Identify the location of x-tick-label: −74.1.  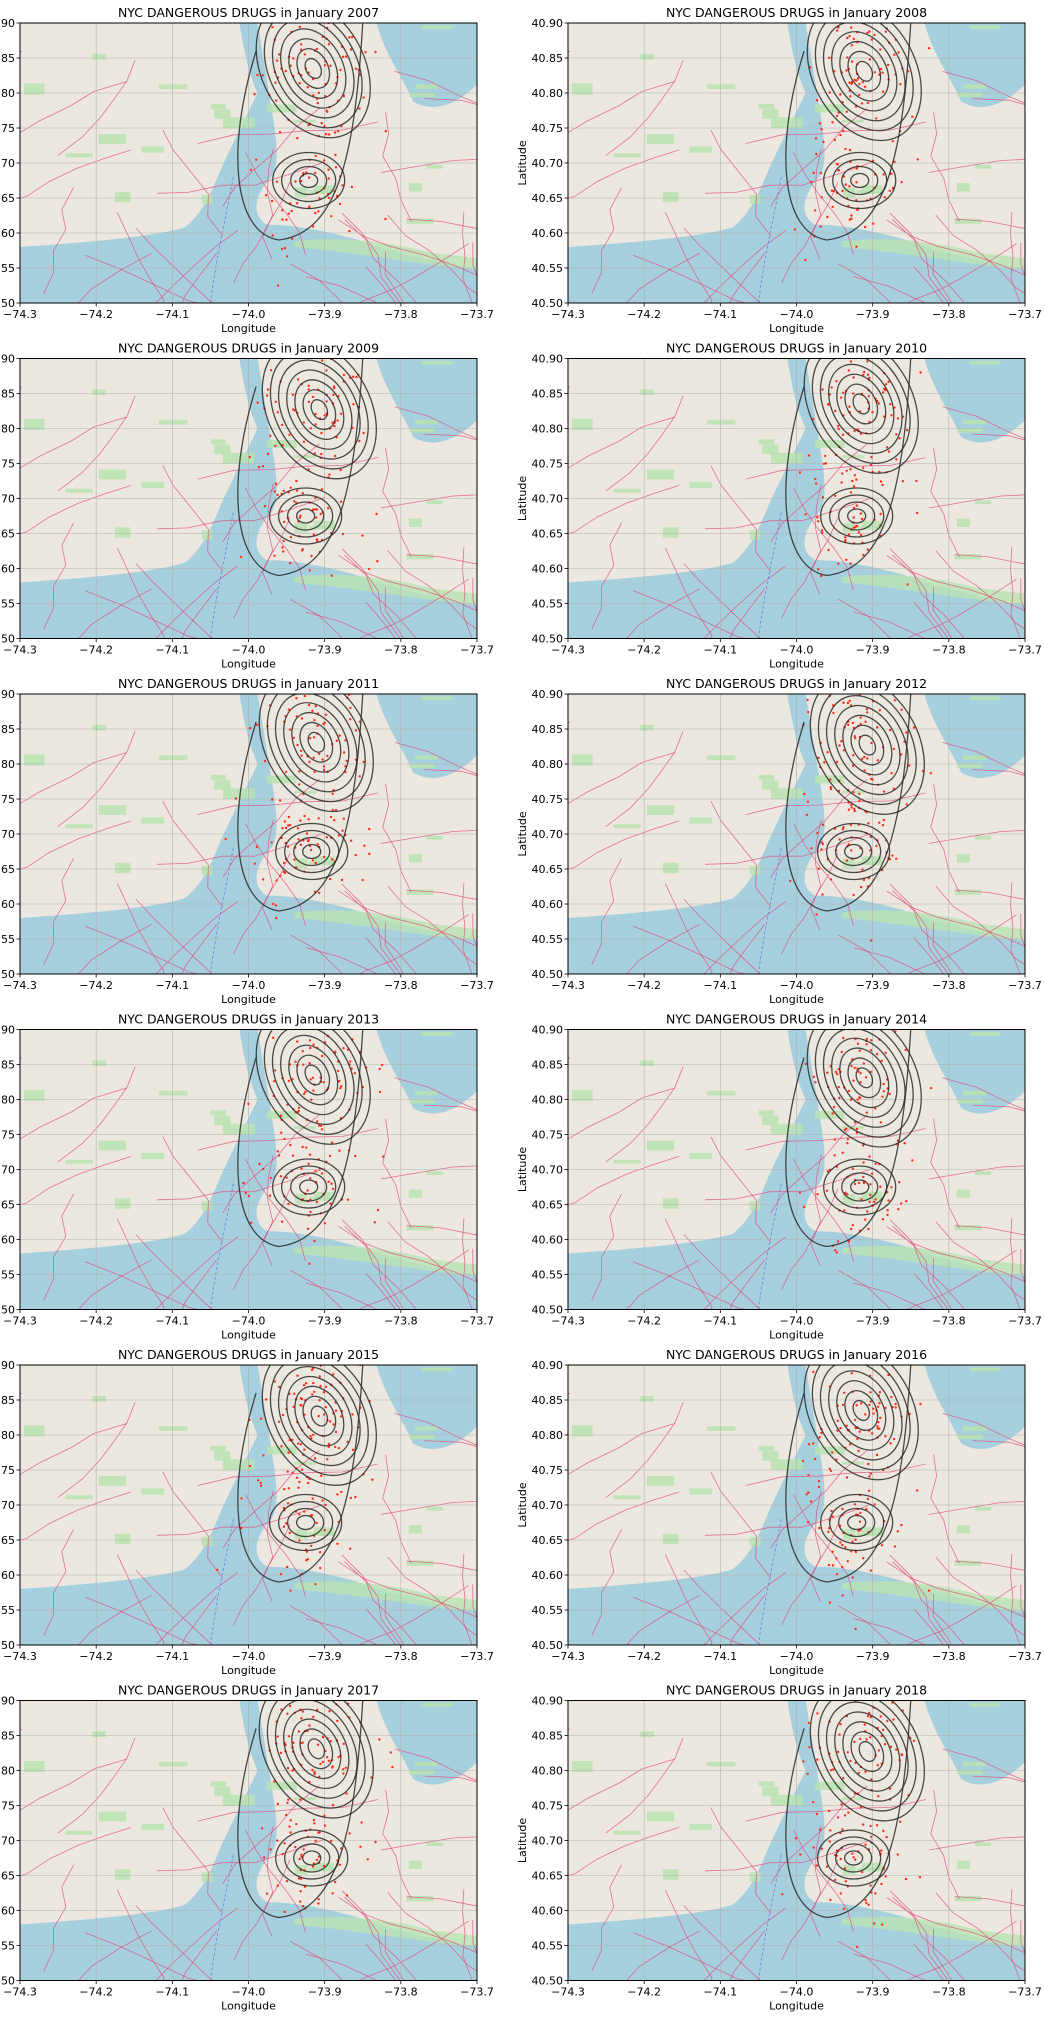
(720, 1321).